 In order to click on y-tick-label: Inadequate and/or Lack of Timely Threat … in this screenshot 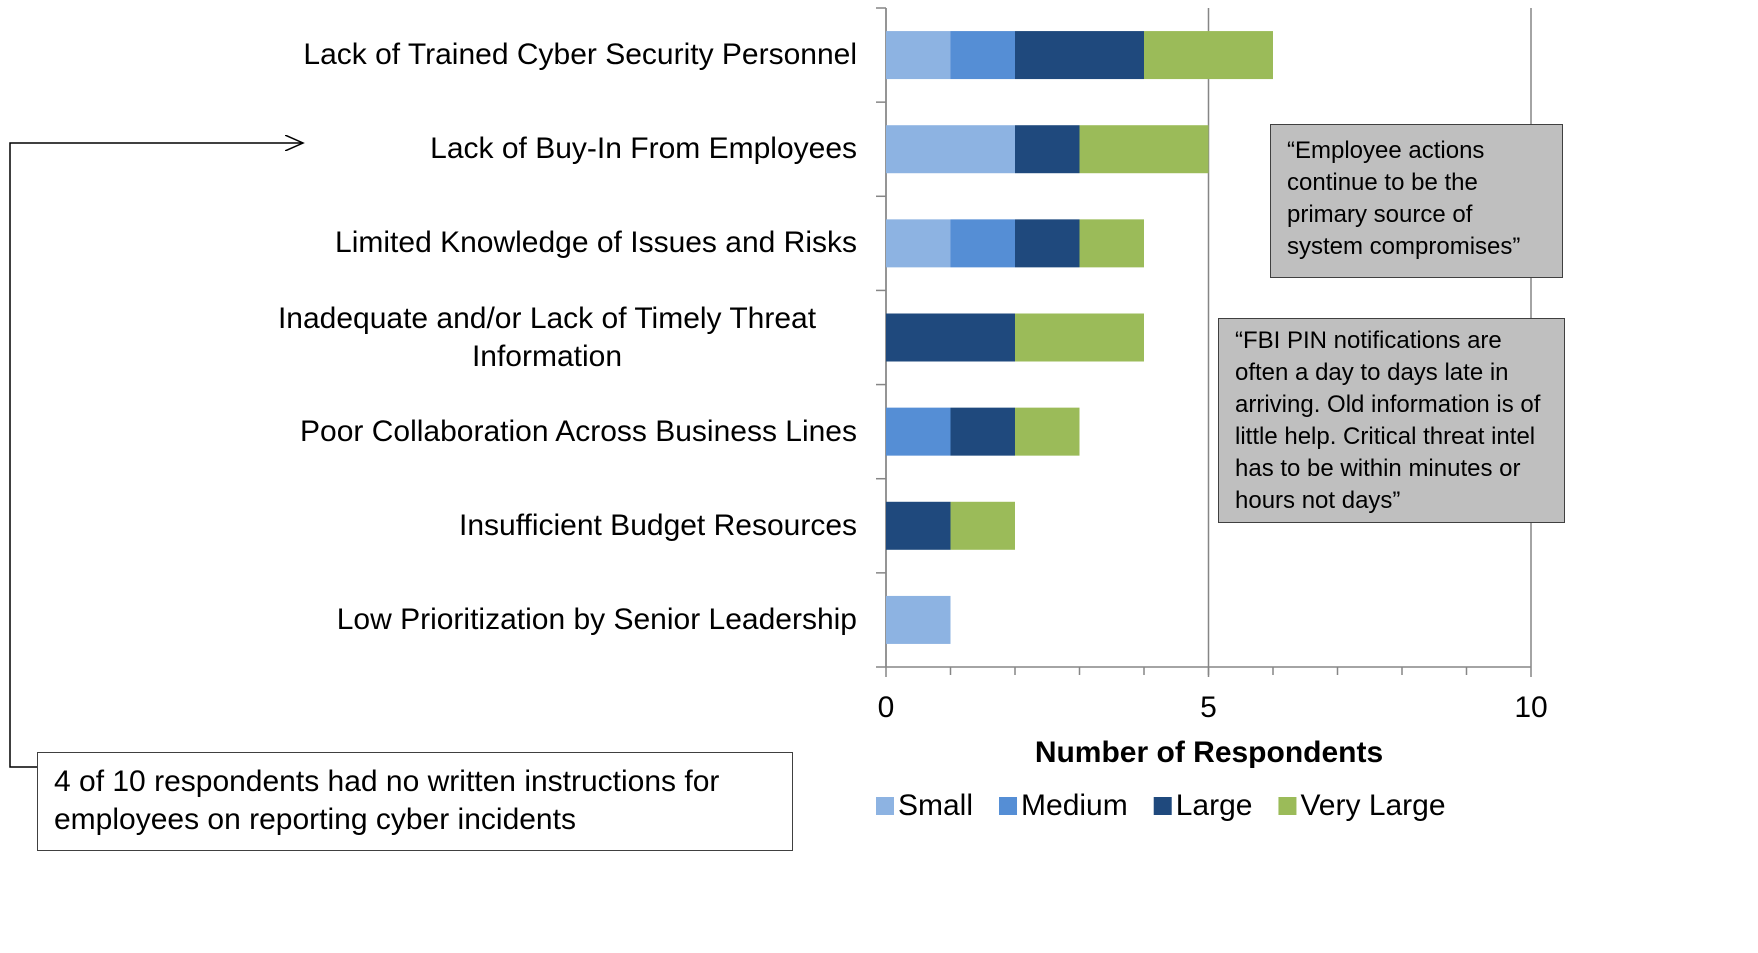, I will do `click(547, 337)`.